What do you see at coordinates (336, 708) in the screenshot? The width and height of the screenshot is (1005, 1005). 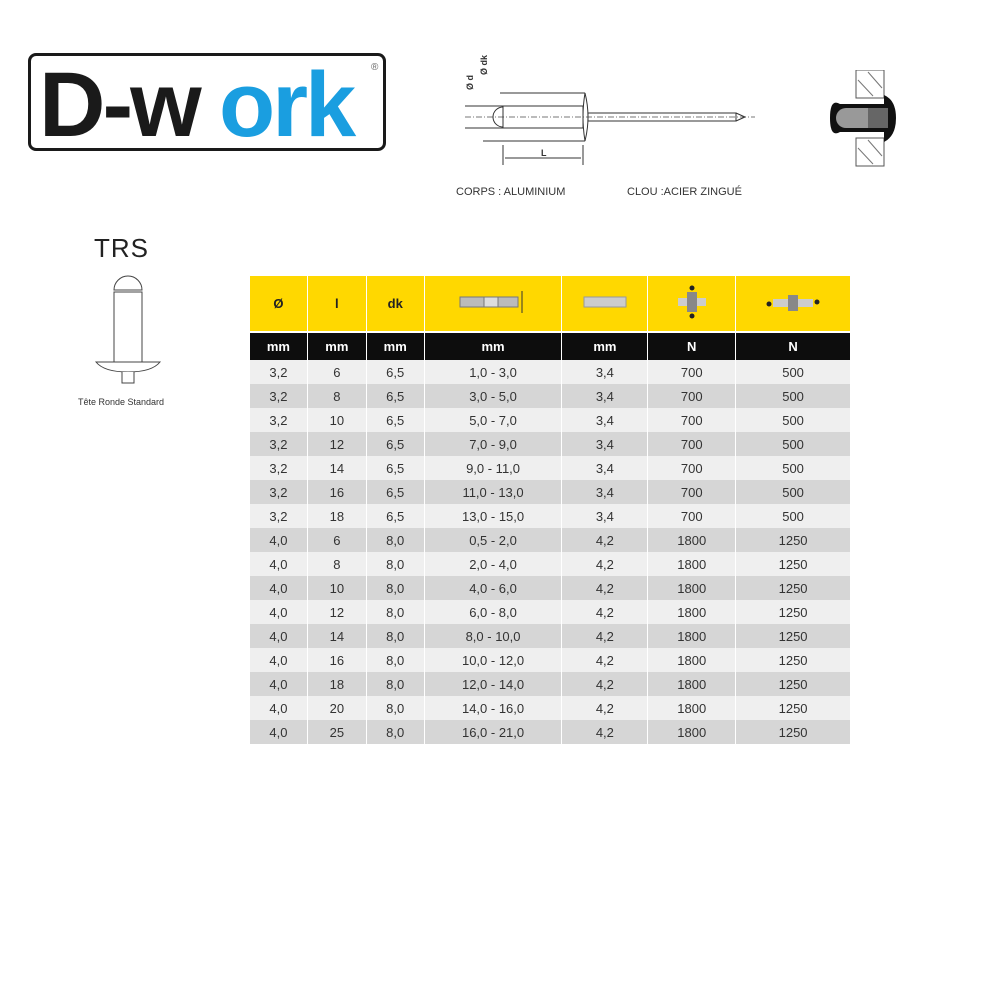 I see `table-cell: 20` at bounding box center [336, 708].